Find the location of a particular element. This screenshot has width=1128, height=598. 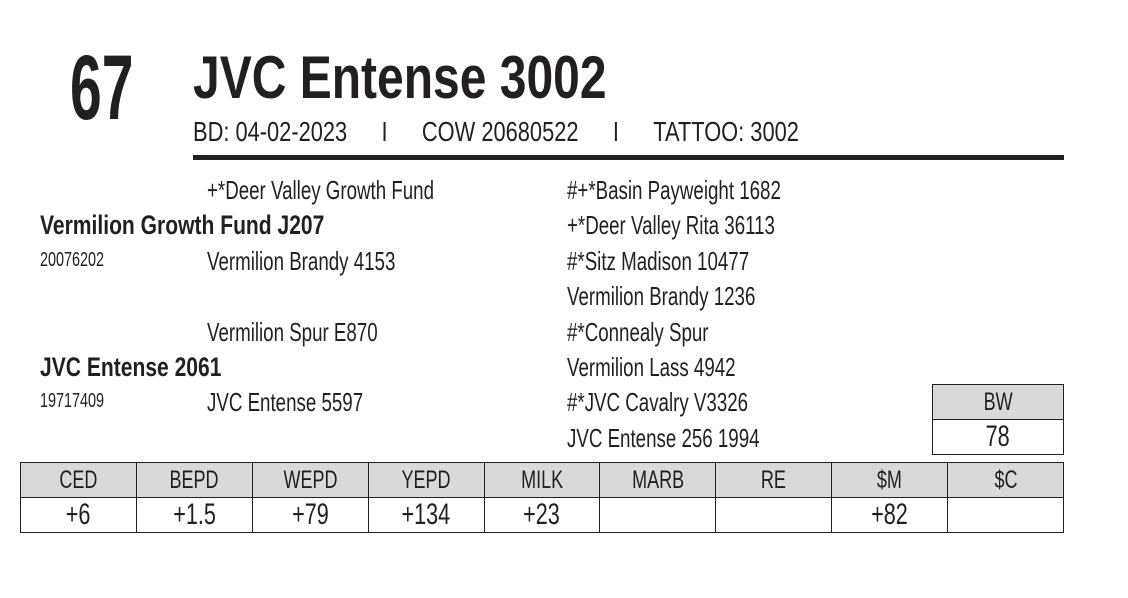

dam-dam-sire: #*JVC Cavalry V3326 is located at coordinates (658, 402).